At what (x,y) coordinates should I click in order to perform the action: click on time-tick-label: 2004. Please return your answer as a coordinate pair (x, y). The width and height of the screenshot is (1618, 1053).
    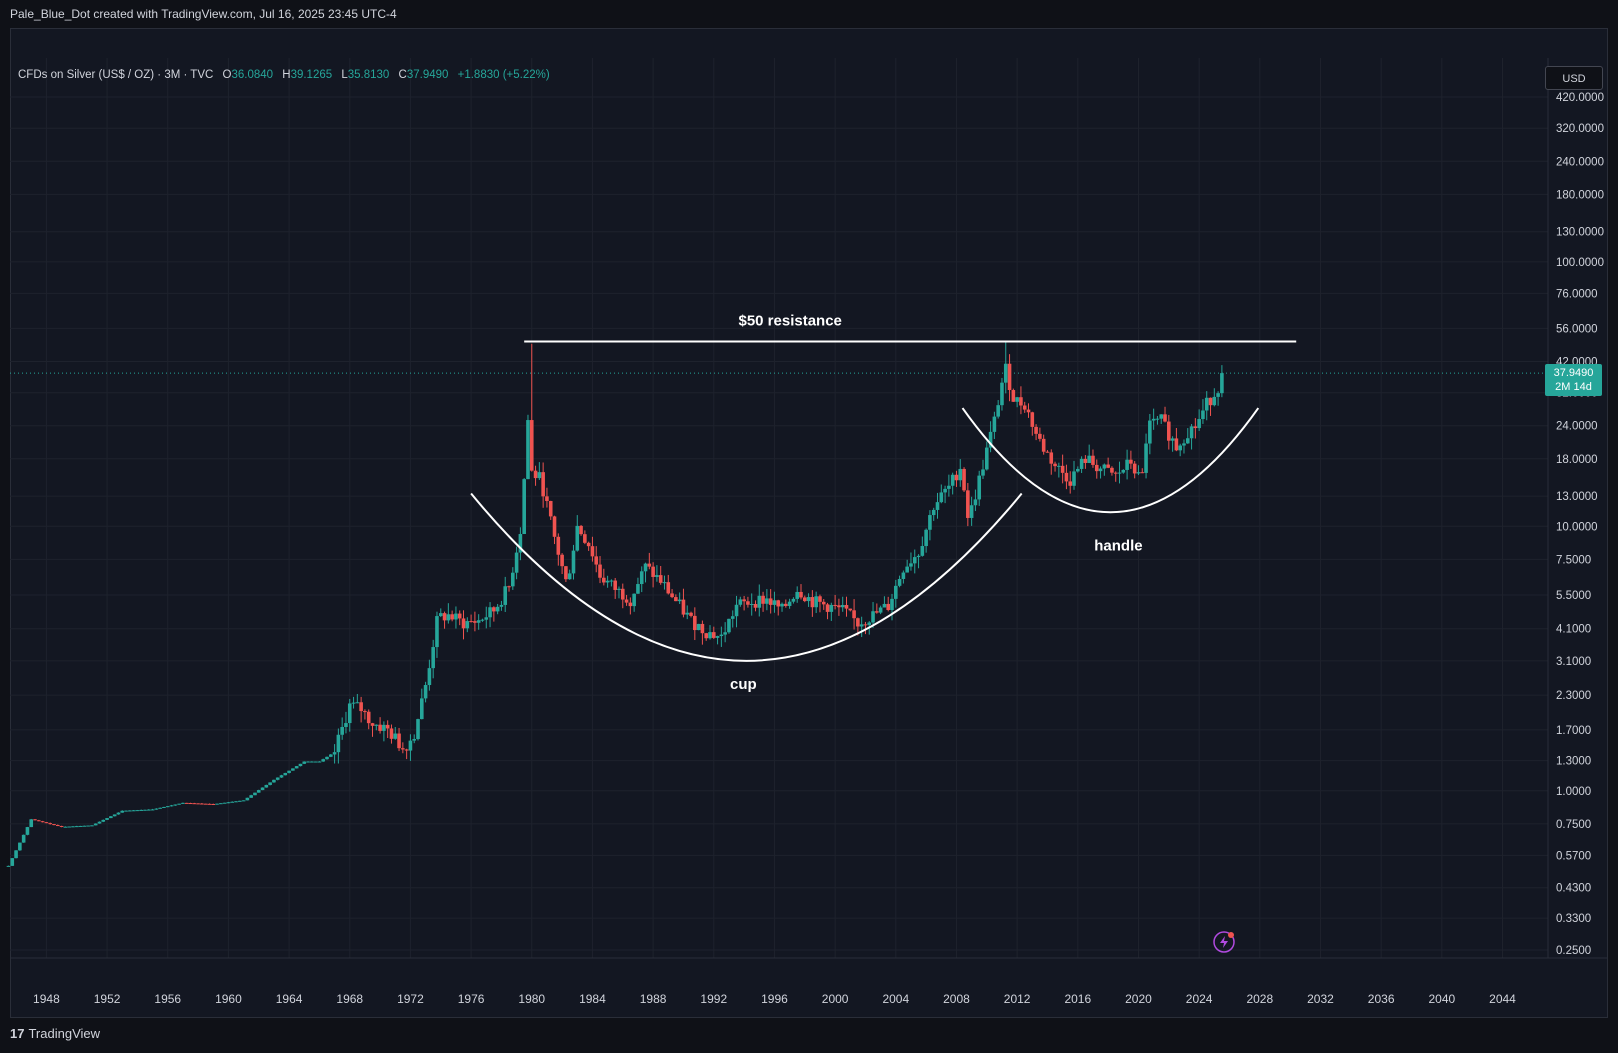
    Looking at the image, I should click on (895, 999).